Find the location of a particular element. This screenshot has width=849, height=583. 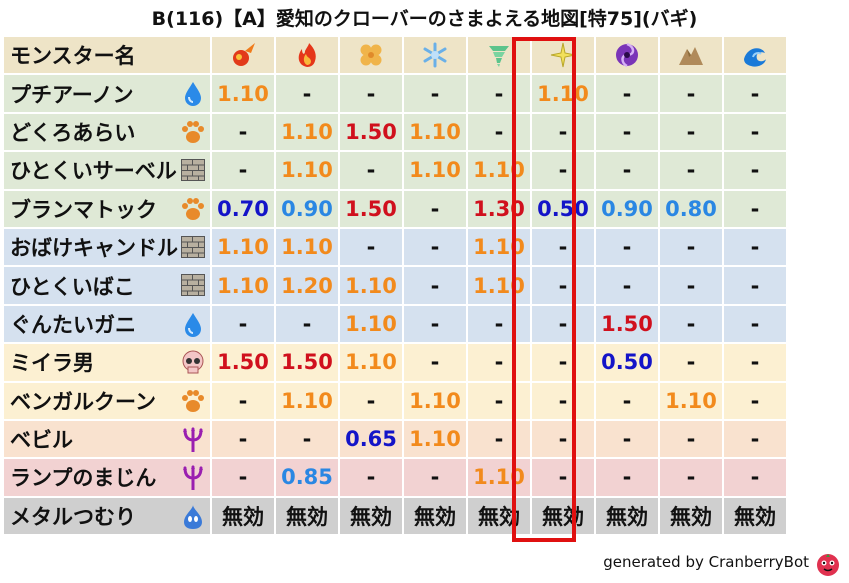

page-title: B(116)【A】愛知のクローバーのさまよえる地図[特75](バギ) is located at coordinates (424, 19).